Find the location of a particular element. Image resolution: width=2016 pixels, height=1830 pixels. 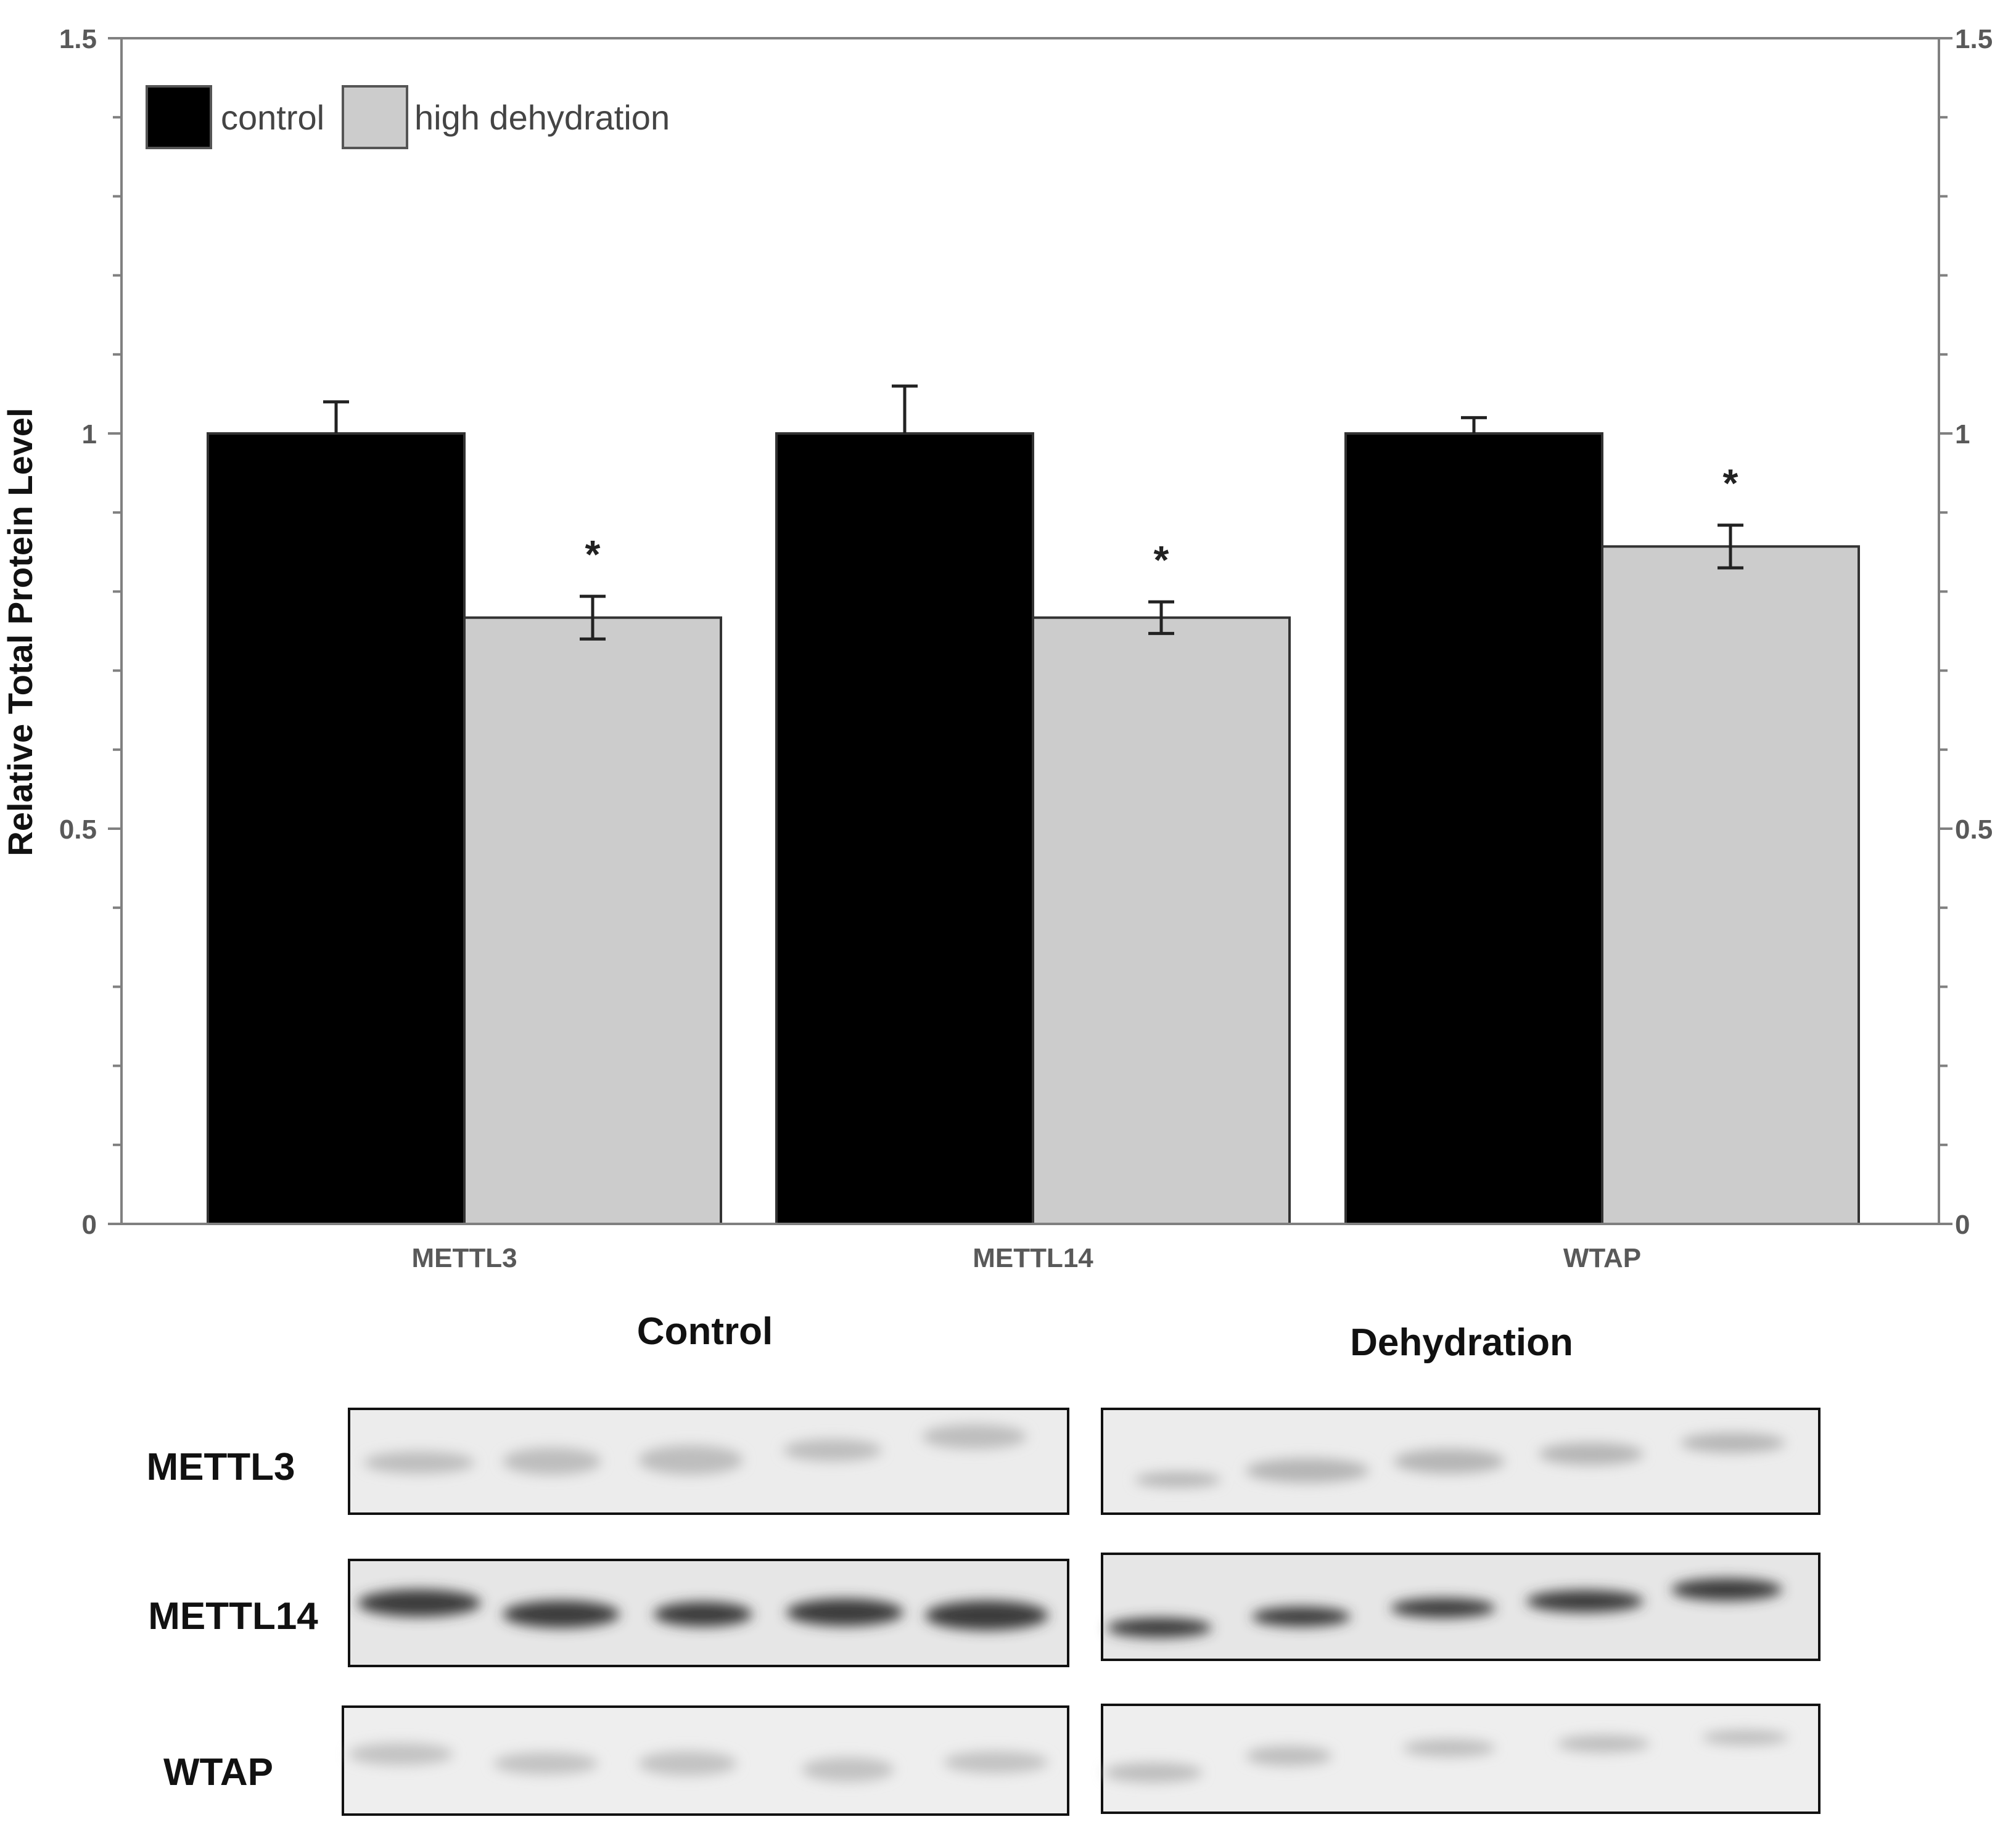

y-tick-label-left: 1.5 is located at coordinates (78, 39).